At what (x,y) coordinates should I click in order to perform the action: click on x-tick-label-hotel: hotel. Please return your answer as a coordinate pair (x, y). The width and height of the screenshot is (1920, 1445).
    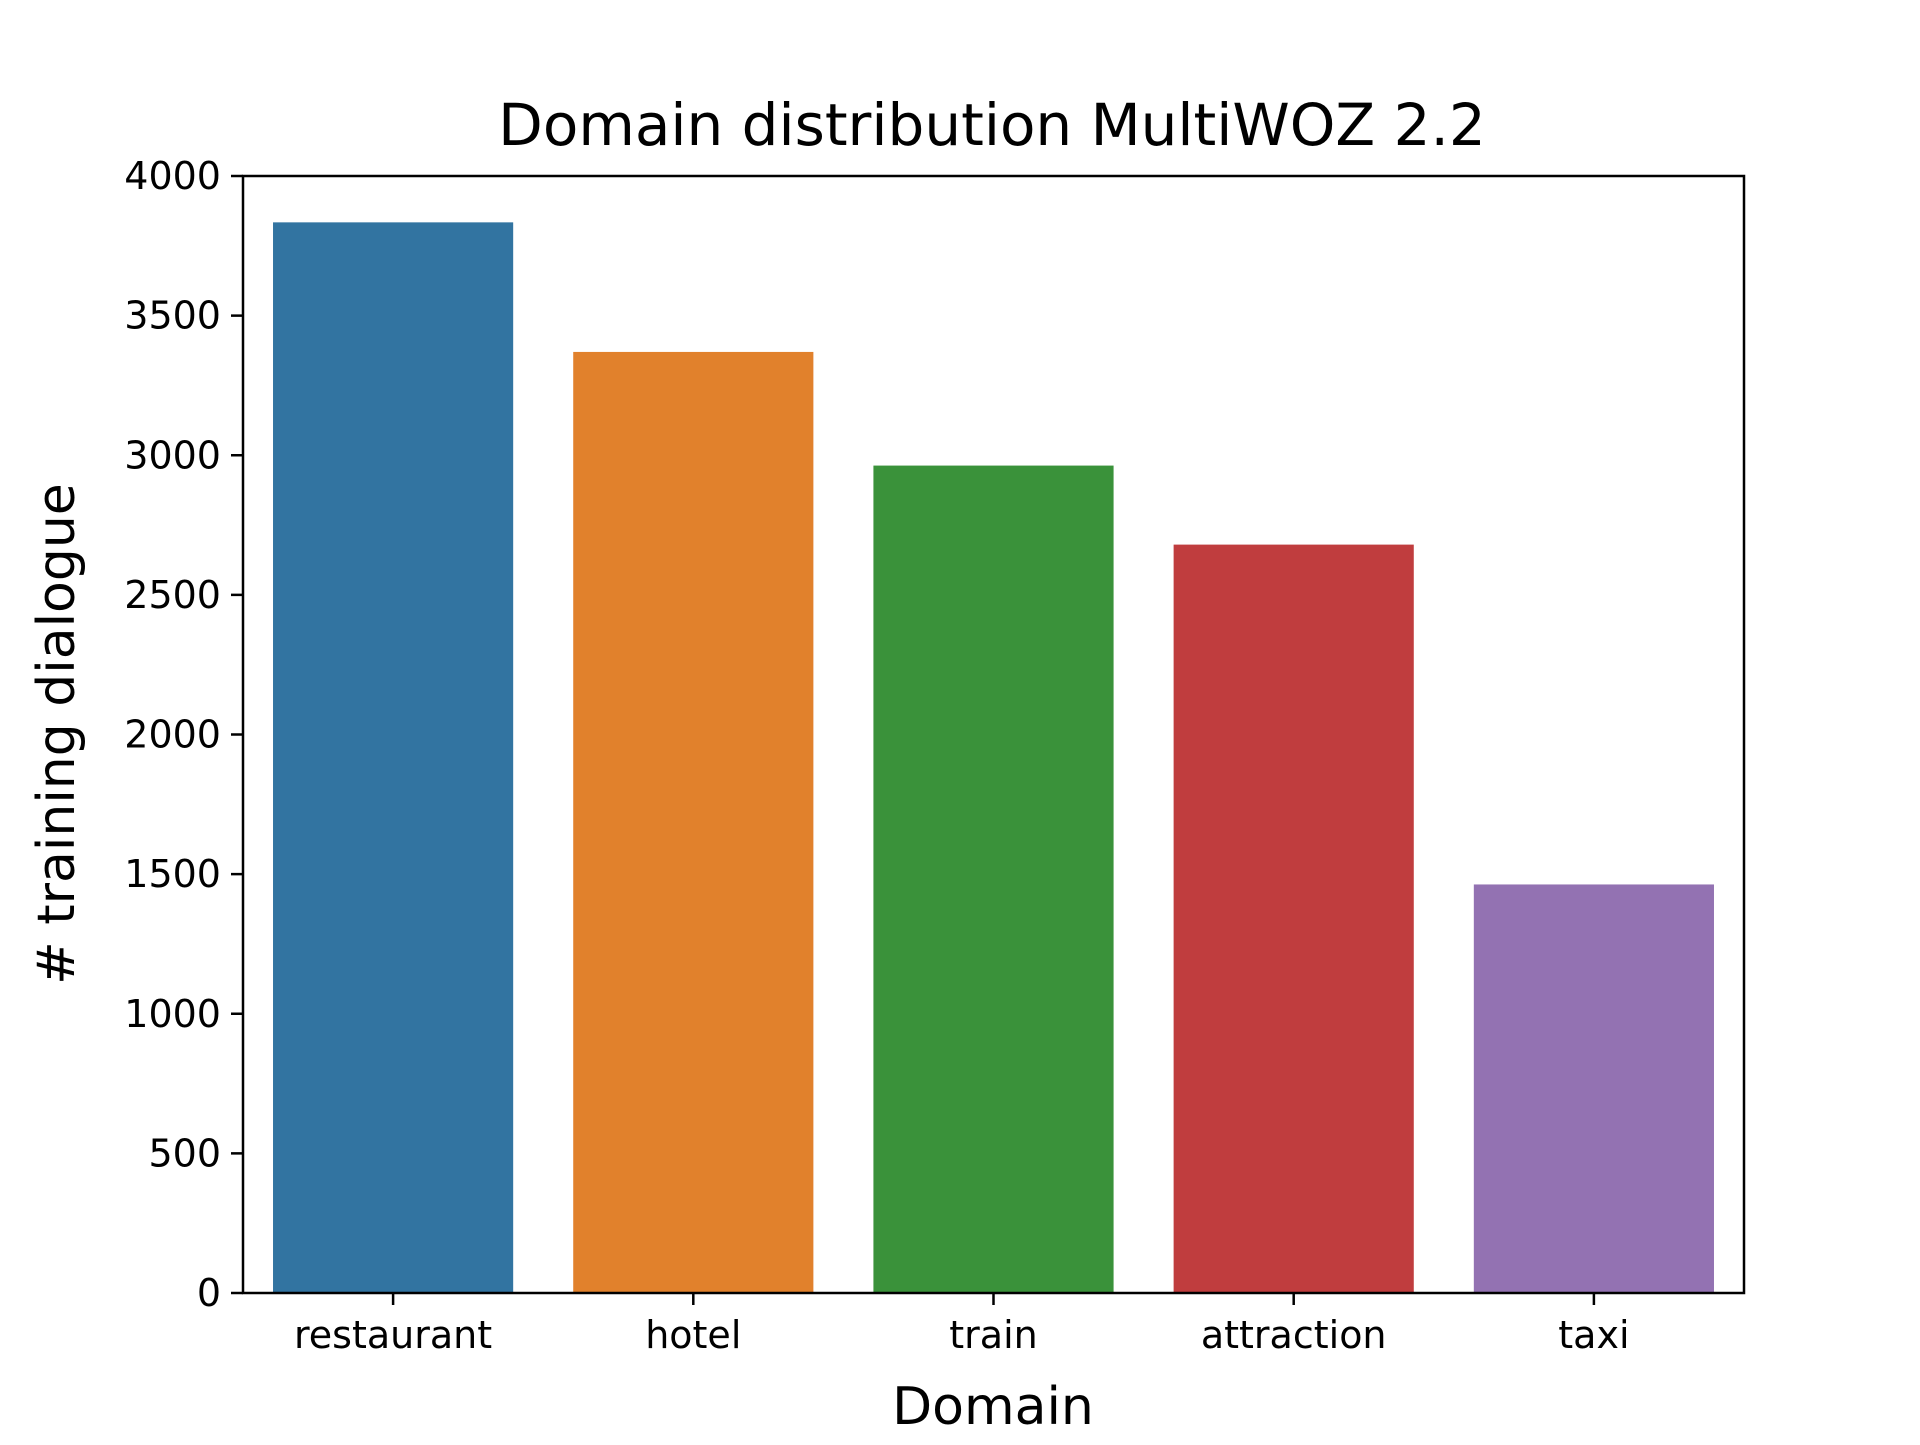
    Looking at the image, I should click on (693, 1335).